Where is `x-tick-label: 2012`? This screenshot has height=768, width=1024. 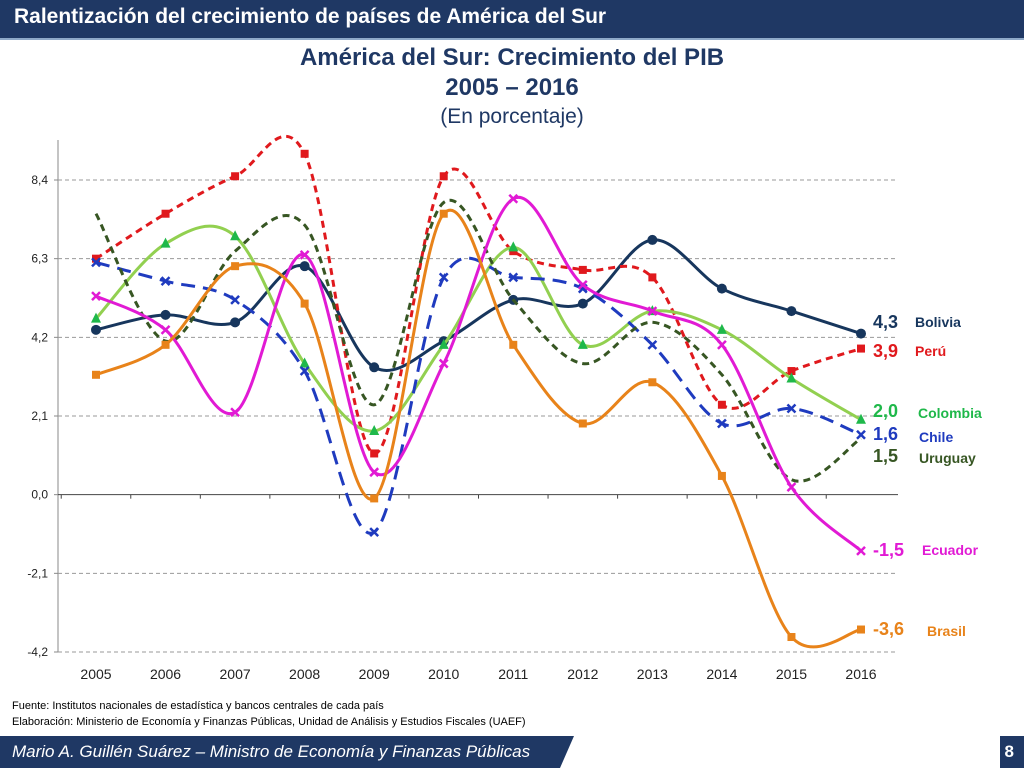 x-tick-label: 2012 is located at coordinates (582, 674).